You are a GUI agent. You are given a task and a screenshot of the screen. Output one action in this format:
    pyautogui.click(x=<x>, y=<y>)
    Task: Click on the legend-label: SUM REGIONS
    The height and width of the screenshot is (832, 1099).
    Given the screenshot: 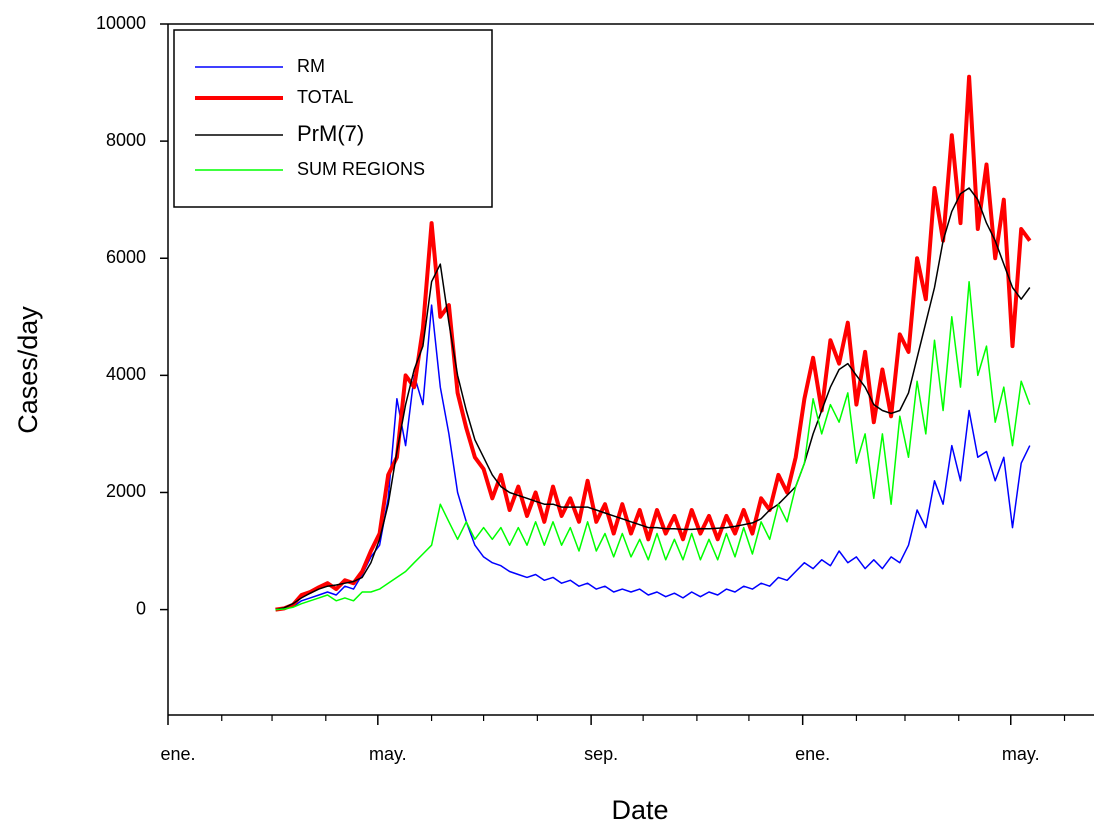 What is the action you would take?
    pyautogui.click(x=361, y=169)
    